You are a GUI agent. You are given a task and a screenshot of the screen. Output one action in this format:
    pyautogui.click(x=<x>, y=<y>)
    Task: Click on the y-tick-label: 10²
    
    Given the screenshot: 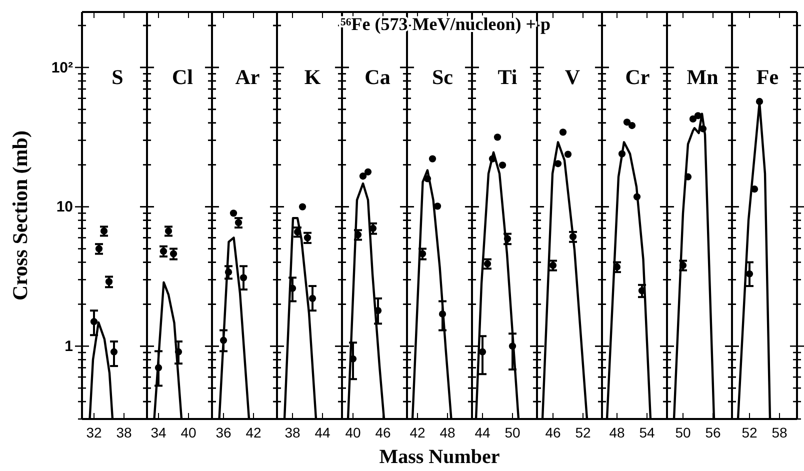 What is the action you would take?
    pyautogui.click(x=62, y=67)
    